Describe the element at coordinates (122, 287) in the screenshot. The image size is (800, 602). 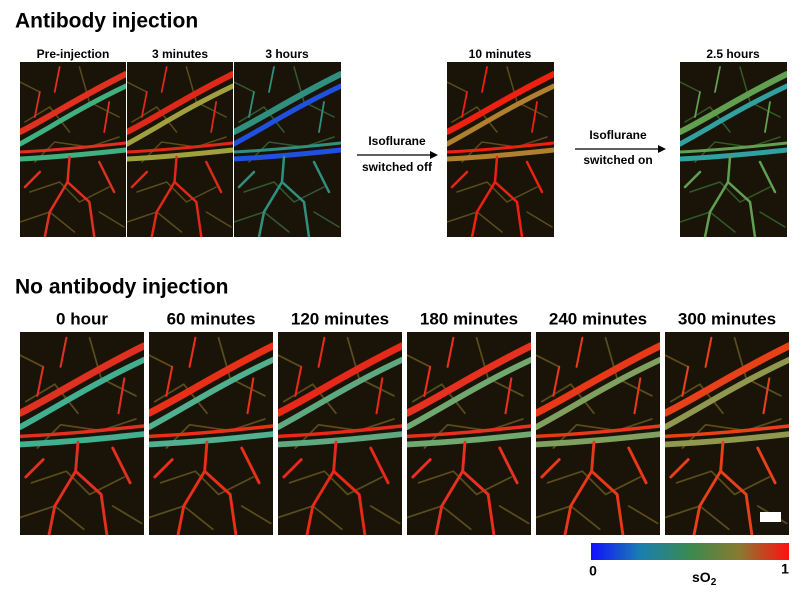
I see `section-title: No antibody injection` at that location.